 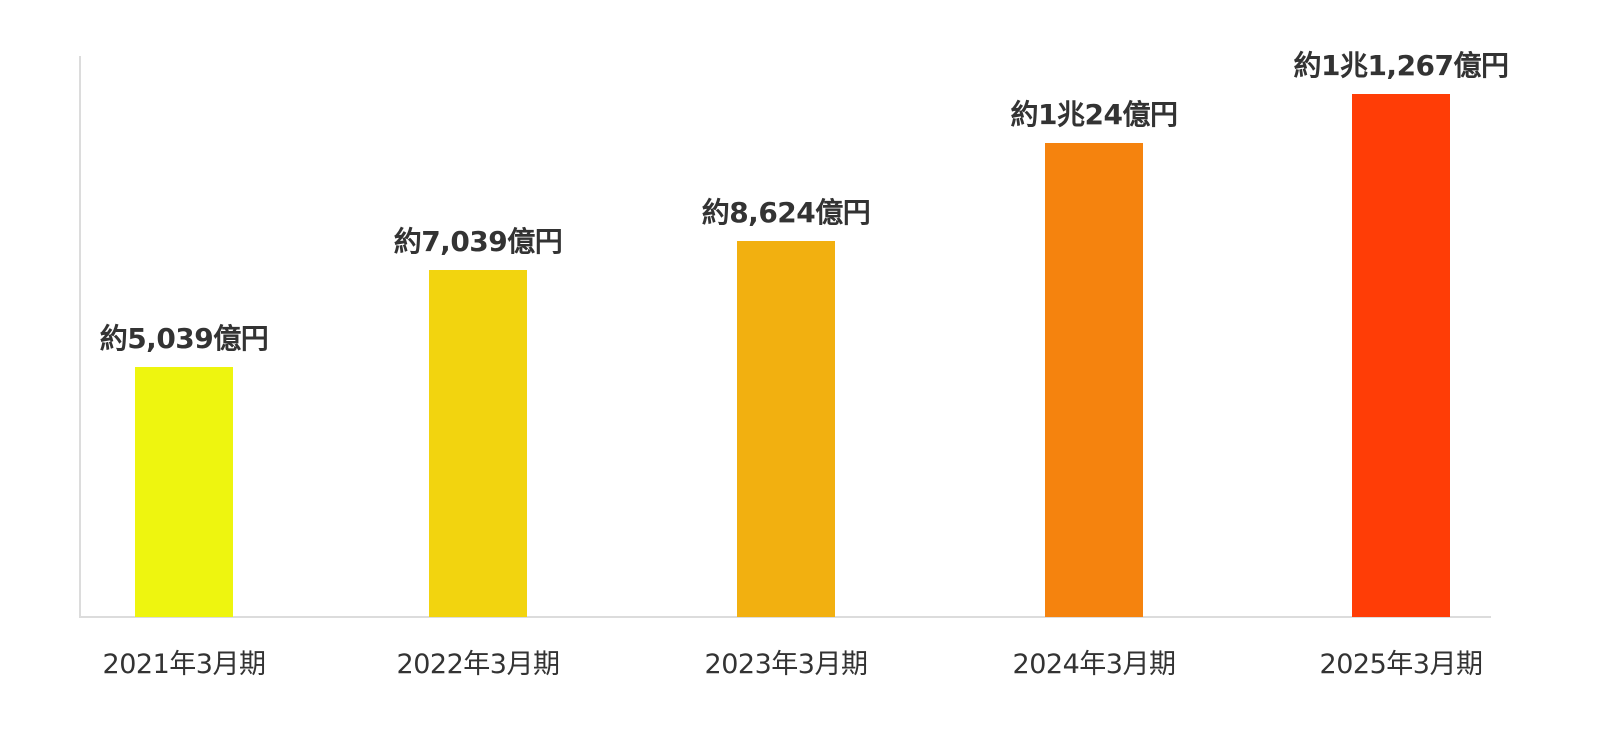 What do you see at coordinates (786, 212) in the screenshot?
I see `bar-value-label: 約8,624億円` at bounding box center [786, 212].